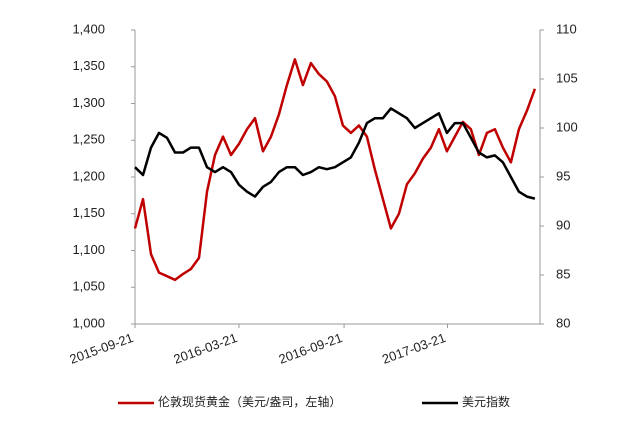  I want to click on y2-tick-label: 105, so click(567, 77).